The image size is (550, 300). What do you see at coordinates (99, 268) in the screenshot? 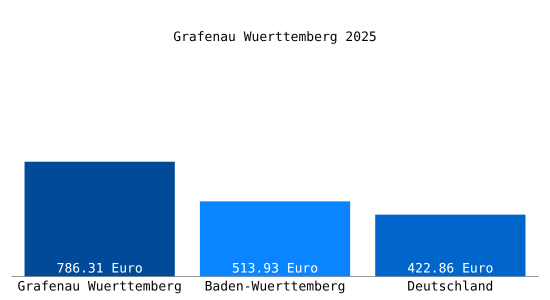
I see `data-label: 786.31 Euro` at bounding box center [99, 268].